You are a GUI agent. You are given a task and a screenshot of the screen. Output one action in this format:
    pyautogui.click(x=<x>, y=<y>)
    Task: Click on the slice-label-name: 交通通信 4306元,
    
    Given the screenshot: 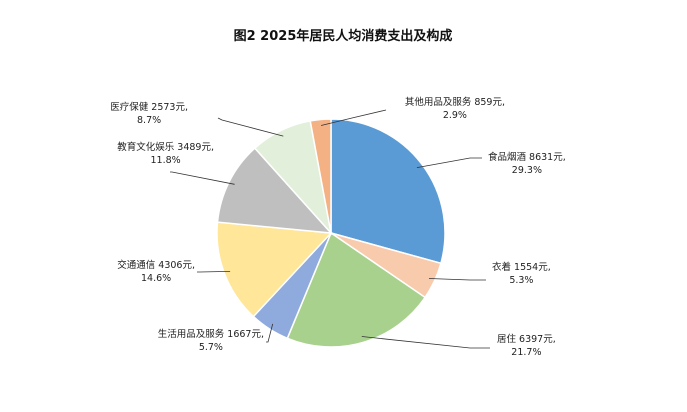 What is the action you would take?
    pyautogui.click(x=156, y=265)
    